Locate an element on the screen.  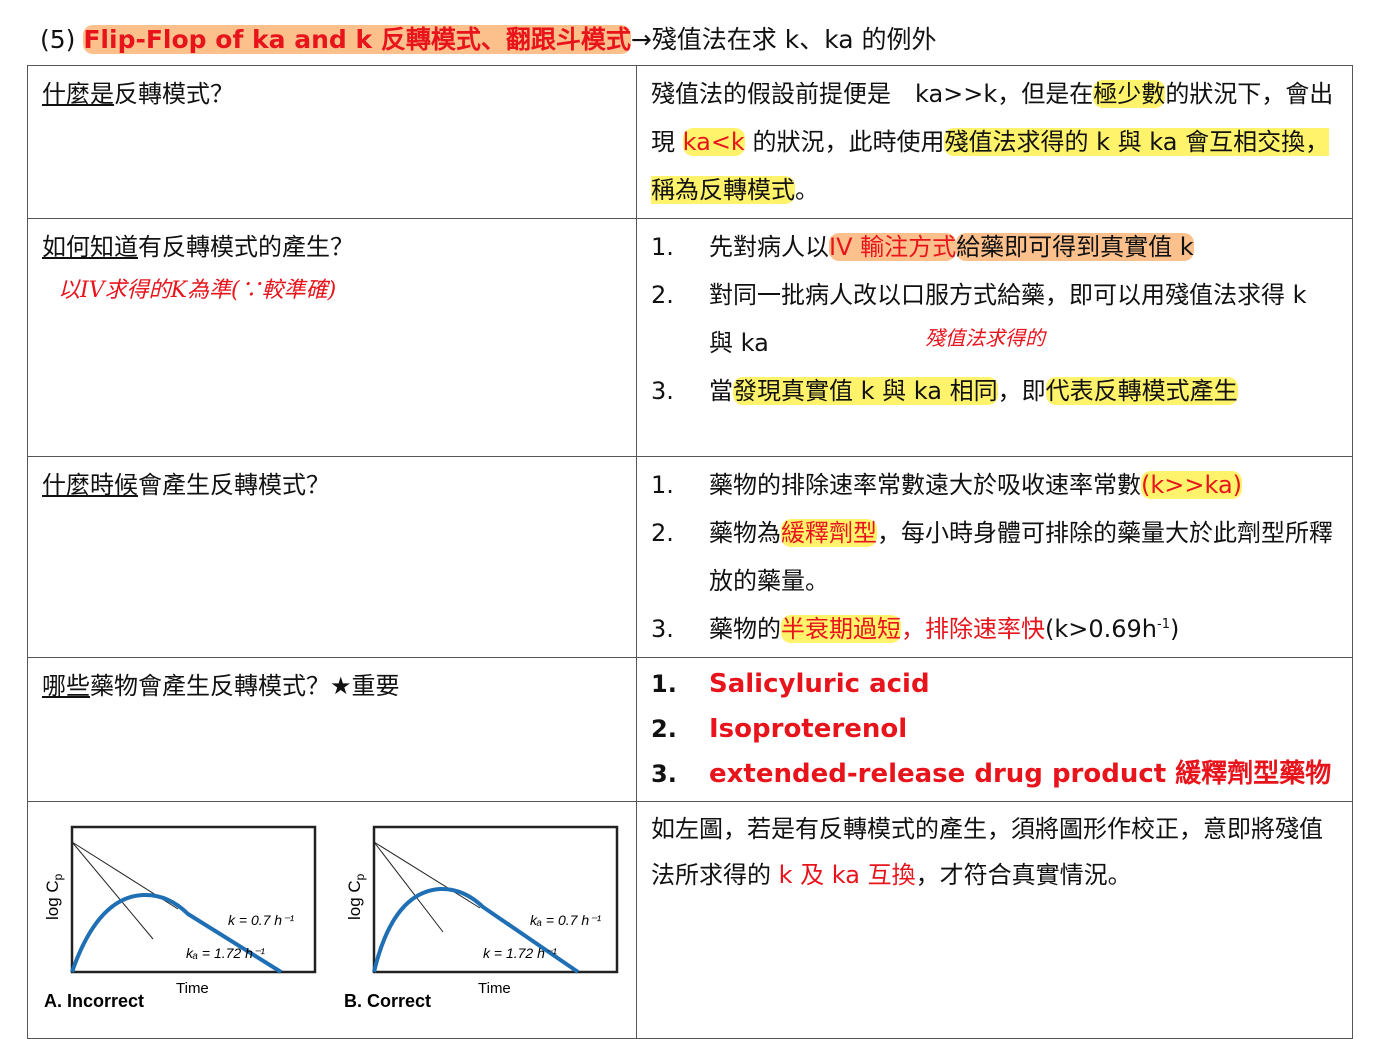
list-item: 2. 對同一批病人改以口服方式給藥，即可以用殘值法求得 k 與 ka is located at coordinates (994, 319).